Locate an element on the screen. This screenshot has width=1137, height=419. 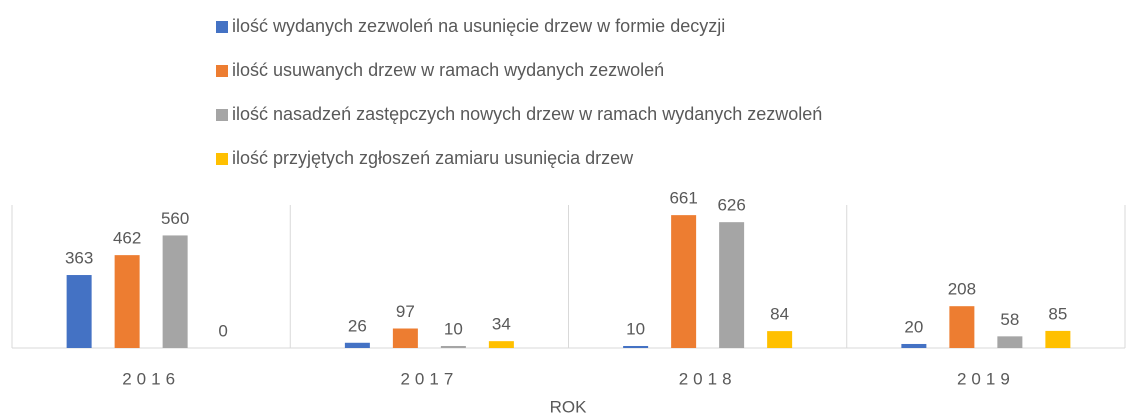
data-label: 26 is located at coordinates (357, 325).